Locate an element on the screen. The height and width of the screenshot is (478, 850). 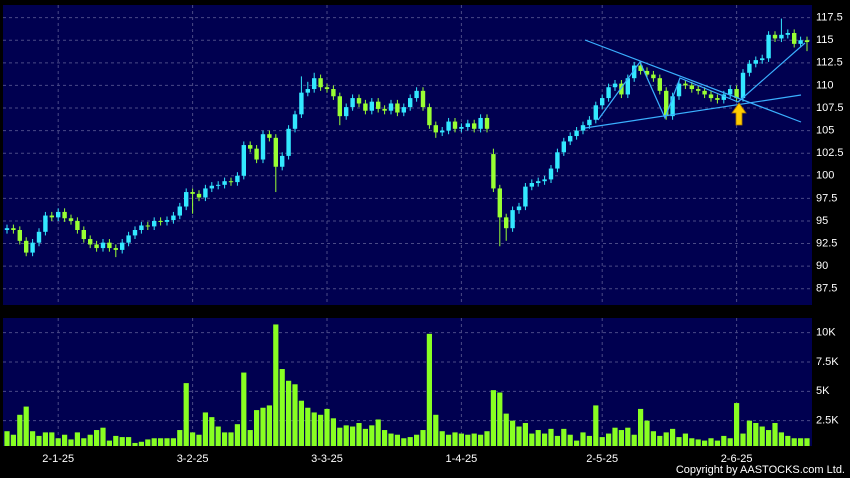
y-tick-label: 87.5 is located at coordinates (826, 289).